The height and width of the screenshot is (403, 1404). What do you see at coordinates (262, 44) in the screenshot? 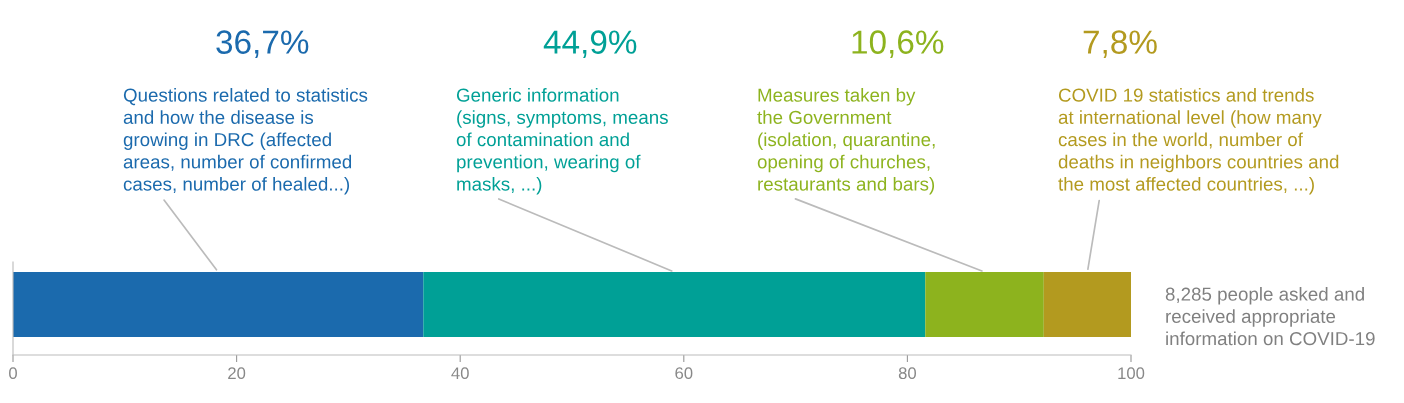
I see `text: 36,7%` at bounding box center [262, 44].